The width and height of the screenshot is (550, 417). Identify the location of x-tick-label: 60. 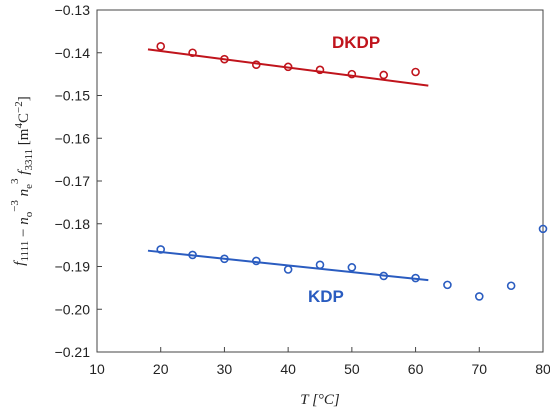
(416, 369).